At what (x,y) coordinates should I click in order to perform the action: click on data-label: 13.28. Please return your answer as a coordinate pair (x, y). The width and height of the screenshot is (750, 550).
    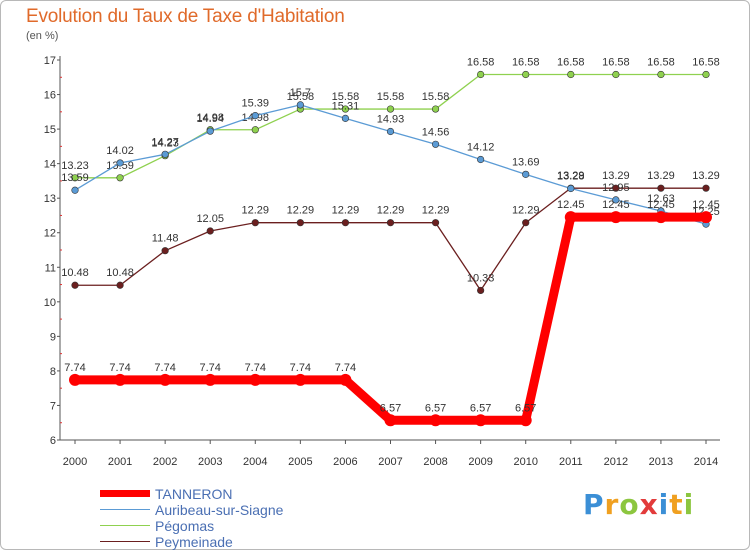
    Looking at the image, I should click on (571, 177).